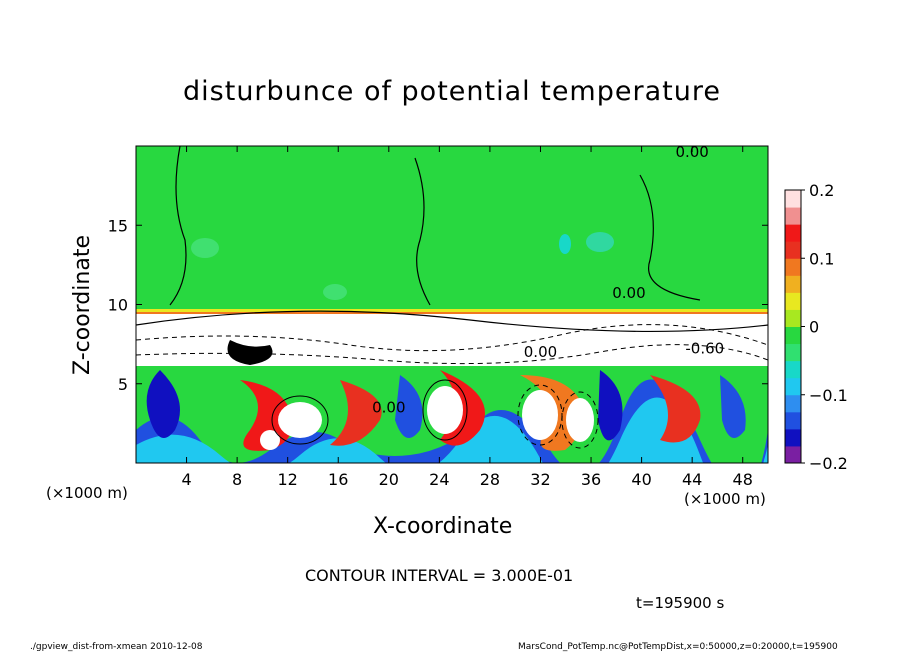  I want to click on warm-band-red, so click(452, 313).